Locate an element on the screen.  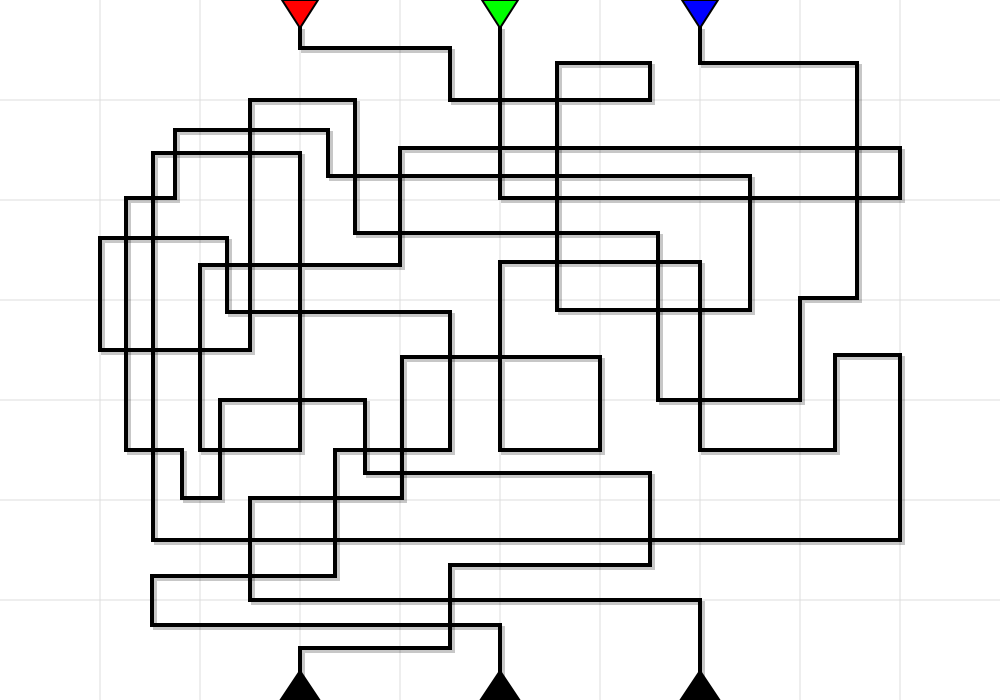
sources is located at coordinates (500, 15).